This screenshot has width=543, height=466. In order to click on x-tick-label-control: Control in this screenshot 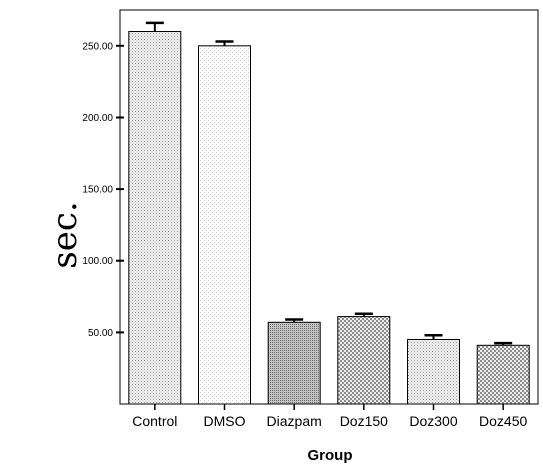, I will do `click(154, 421)`.